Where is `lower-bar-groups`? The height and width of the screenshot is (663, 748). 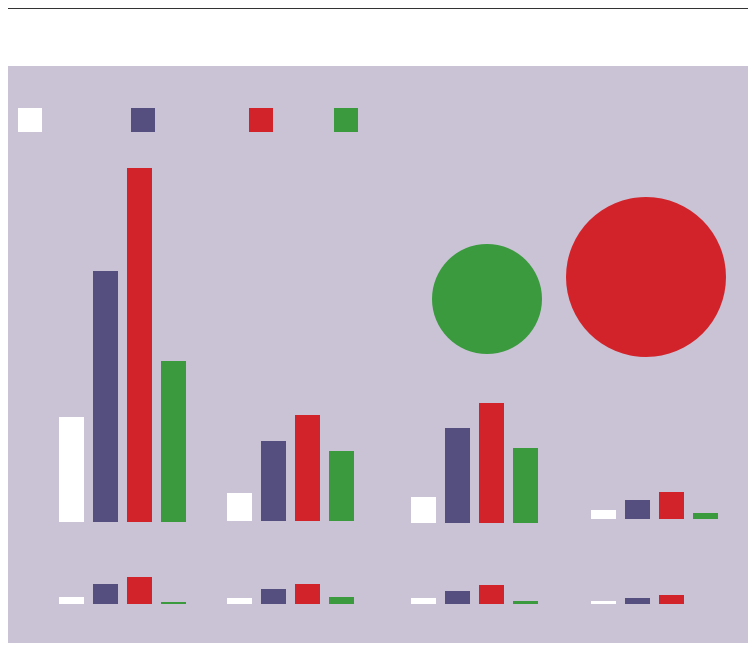
lower-bar-groups is located at coordinates (371, 590).